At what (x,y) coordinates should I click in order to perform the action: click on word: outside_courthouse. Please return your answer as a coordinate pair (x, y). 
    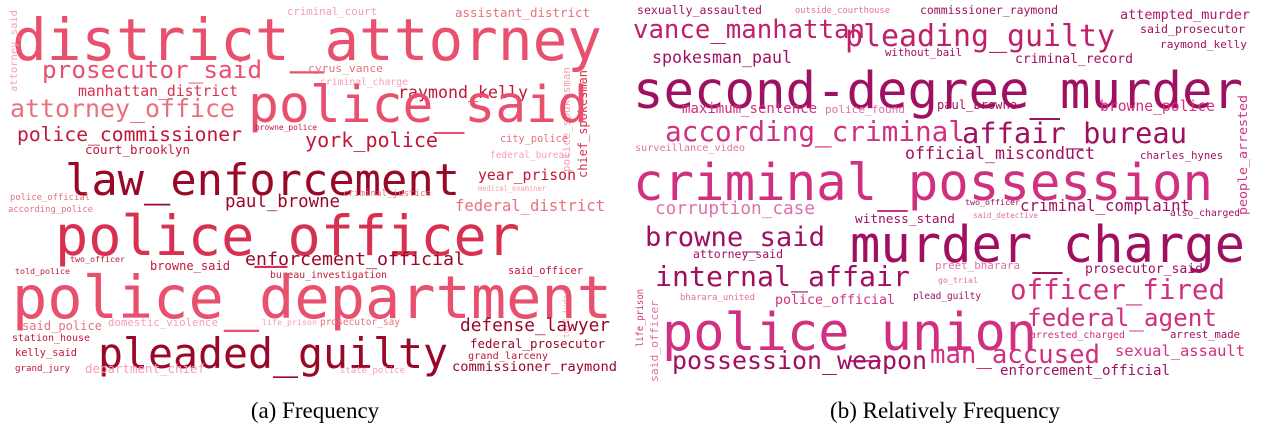
    Looking at the image, I should click on (842, 11).